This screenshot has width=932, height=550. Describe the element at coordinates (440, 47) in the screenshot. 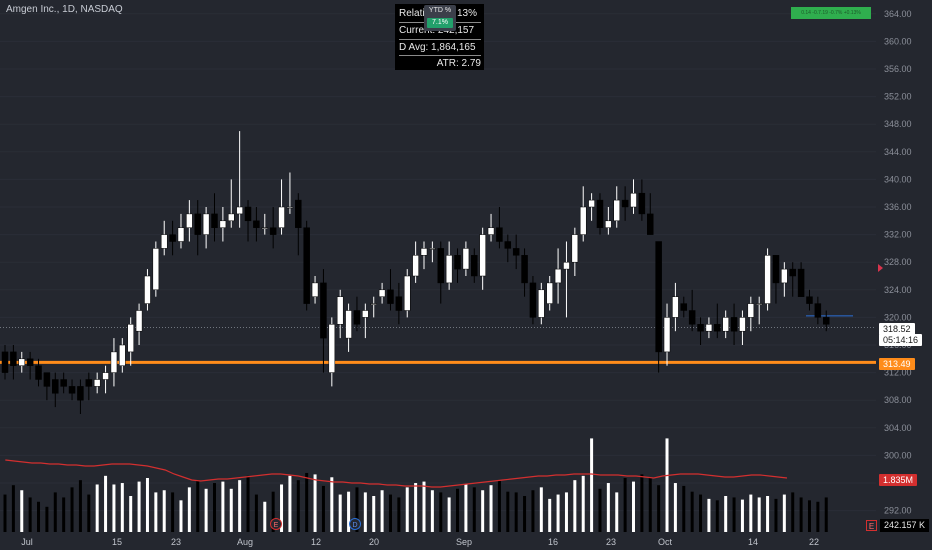

I see `daily-average-row: D Avg: 1,864,165` at that location.